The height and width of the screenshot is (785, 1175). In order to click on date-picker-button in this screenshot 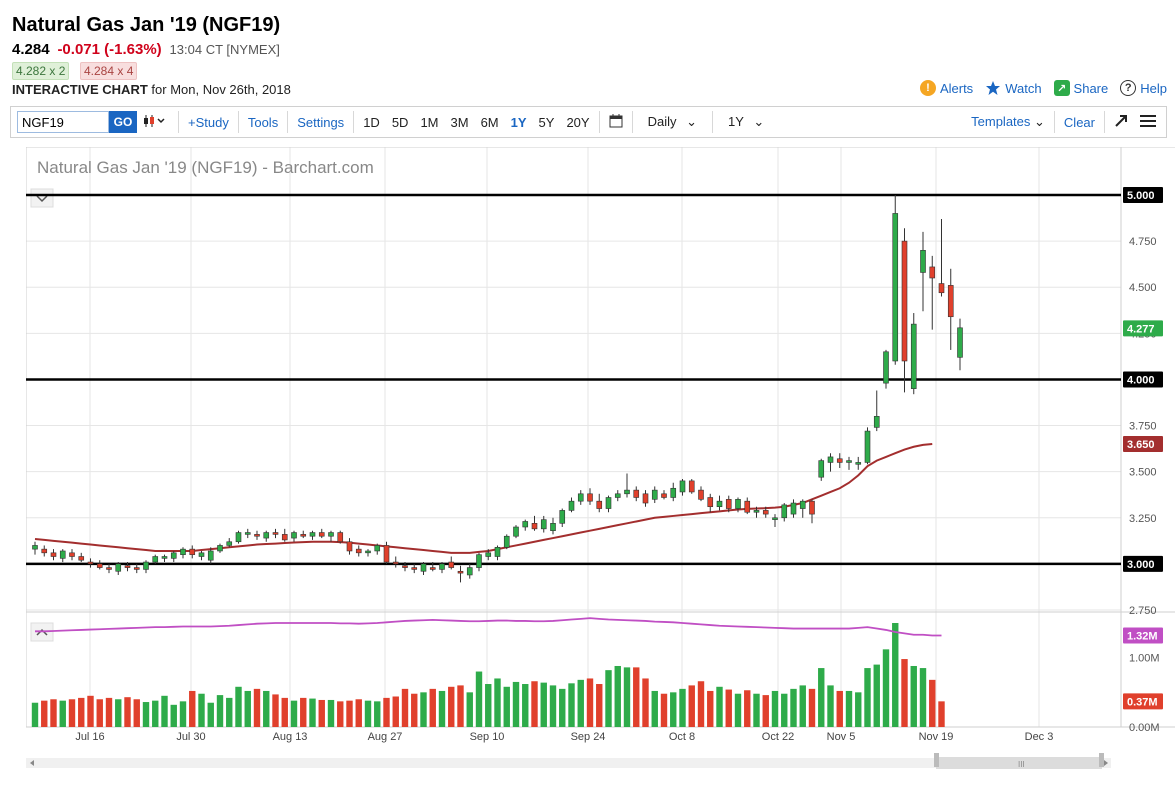, I will do `click(616, 122)`.